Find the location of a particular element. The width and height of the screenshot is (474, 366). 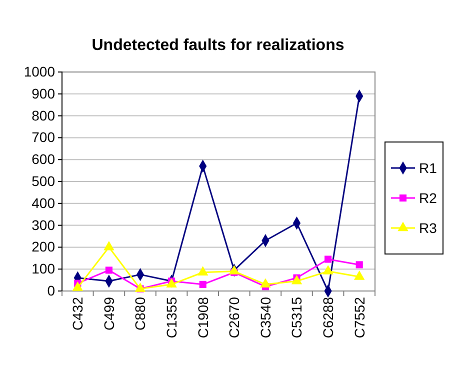

chart-title: Undetected faults for realizations is located at coordinates (218, 45).